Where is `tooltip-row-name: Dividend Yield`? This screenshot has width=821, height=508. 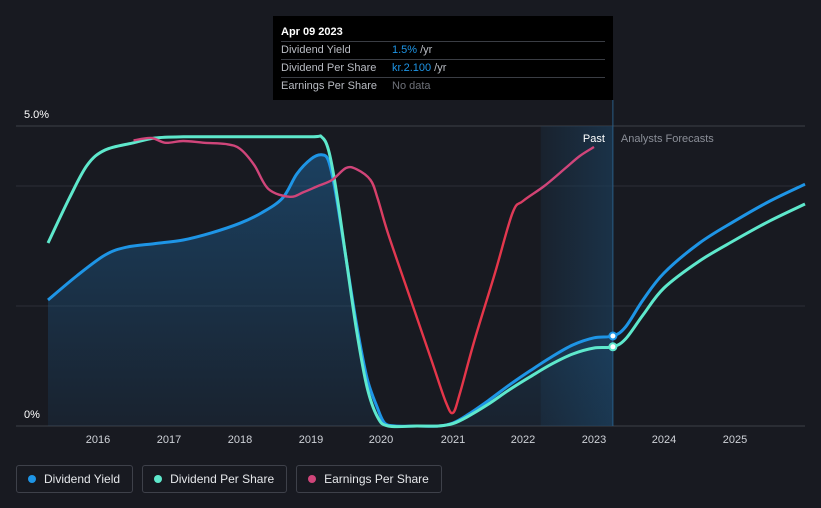
tooltip-row-name: Dividend Yield is located at coordinates (316, 50).